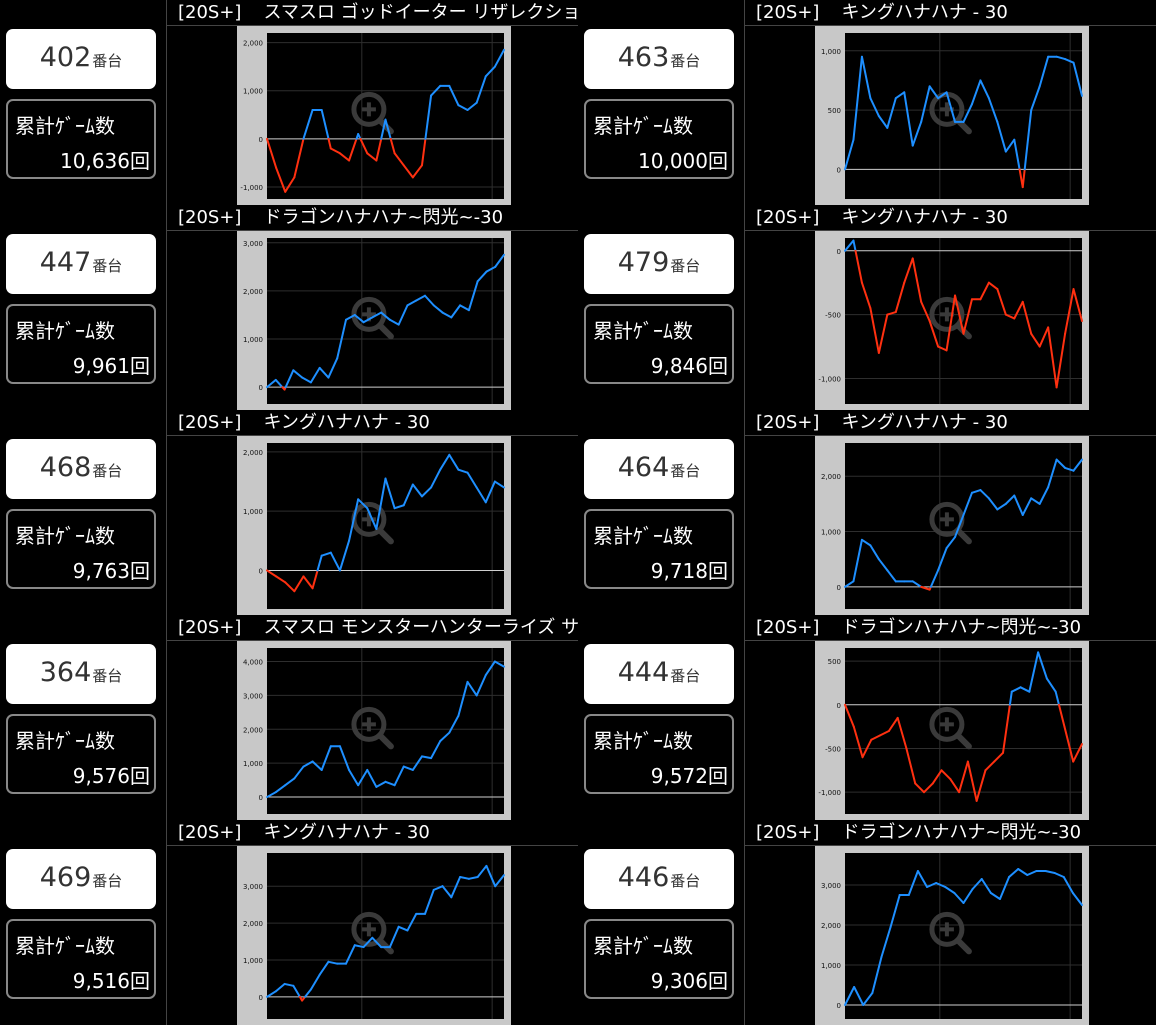 This screenshot has width=1156, height=1025. I want to click on machine-number-button: 469 番台, so click(81, 879).